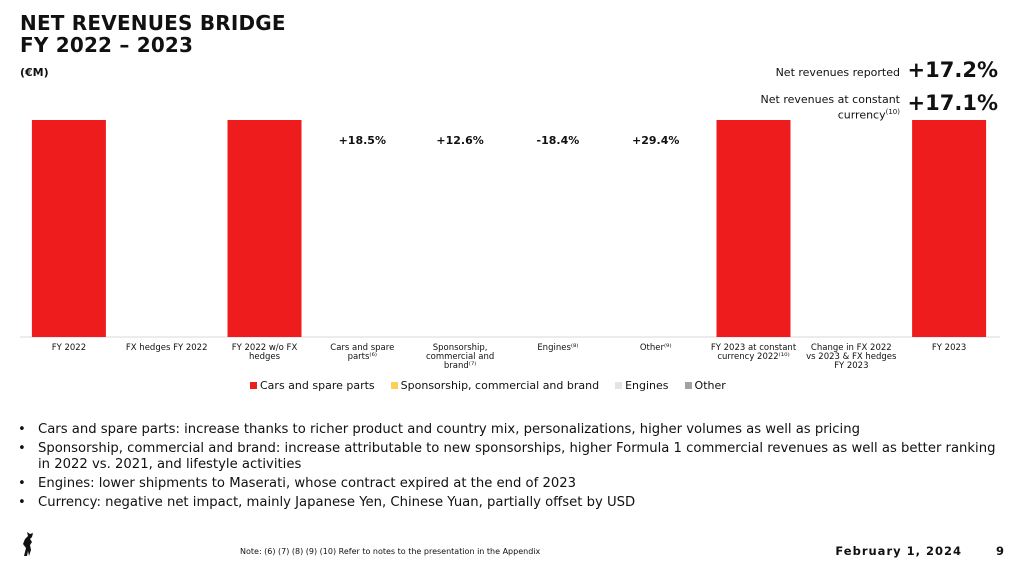  What do you see at coordinates (619, 385) in the screenshot?
I see `legend-swatch-engines` at bounding box center [619, 385].